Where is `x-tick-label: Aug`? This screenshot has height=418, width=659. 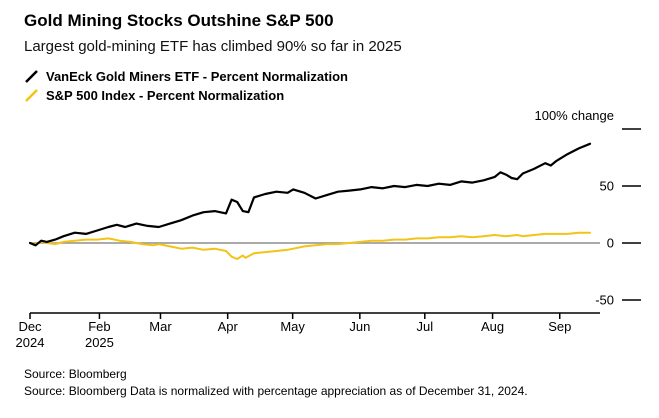 x-tick-label: Aug is located at coordinates (492, 326).